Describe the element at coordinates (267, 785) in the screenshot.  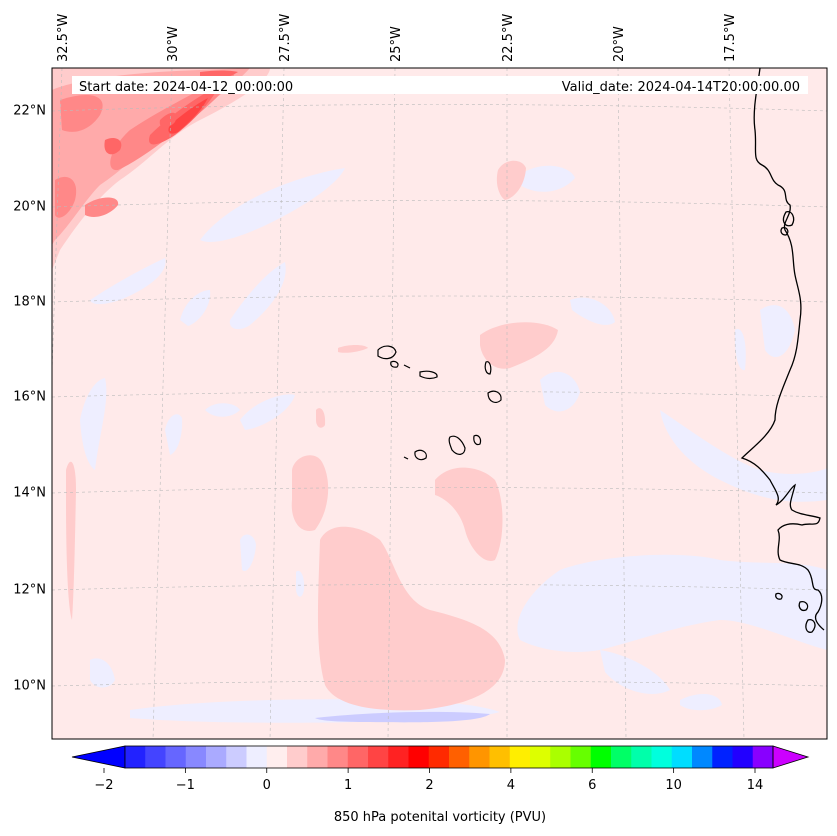
I see `colorbar-tick-label: 0` at that location.